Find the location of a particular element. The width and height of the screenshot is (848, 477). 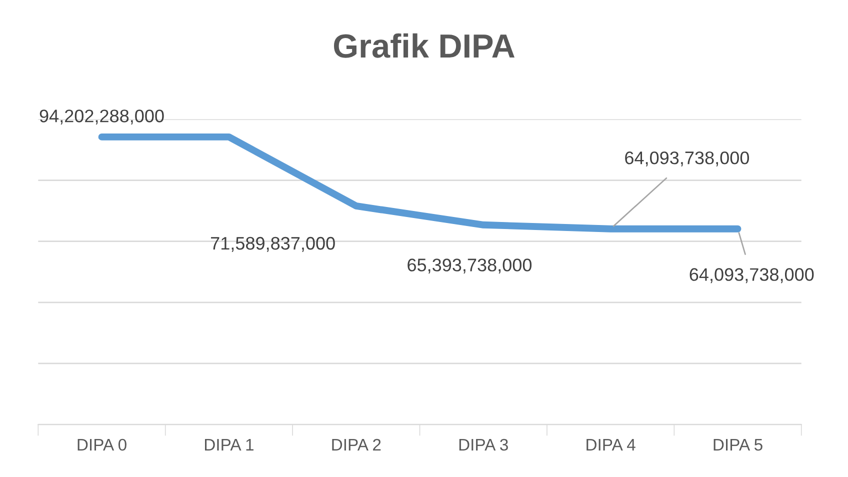

x-tick-label: DIPA 0 is located at coordinates (102, 444).